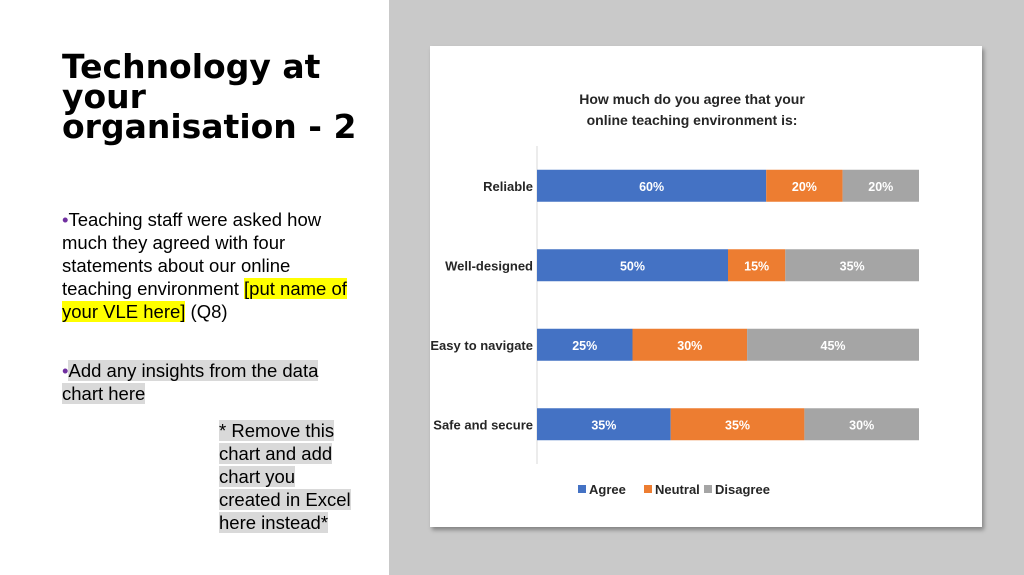  What do you see at coordinates (648, 489) in the screenshot?
I see `legend-swatch-neutral` at bounding box center [648, 489].